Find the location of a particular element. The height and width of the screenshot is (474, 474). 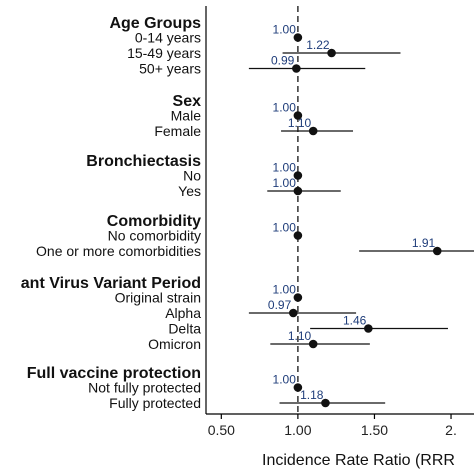

group-title: Comorbidity is located at coordinates (154, 221).